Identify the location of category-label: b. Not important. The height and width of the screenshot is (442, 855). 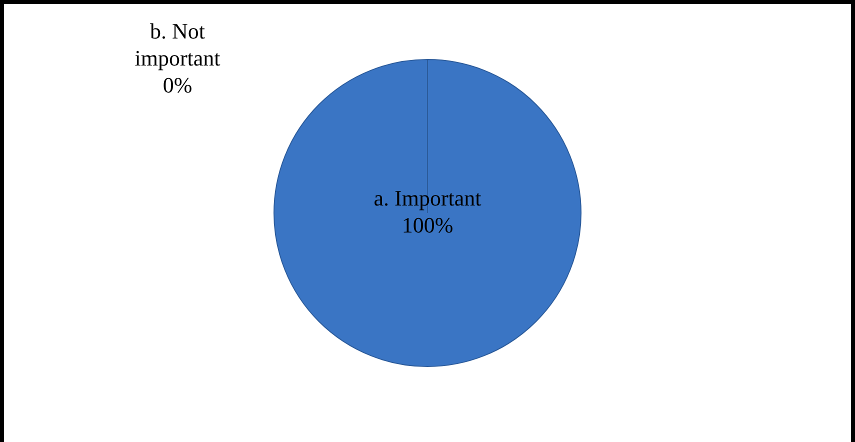
(177, 44).